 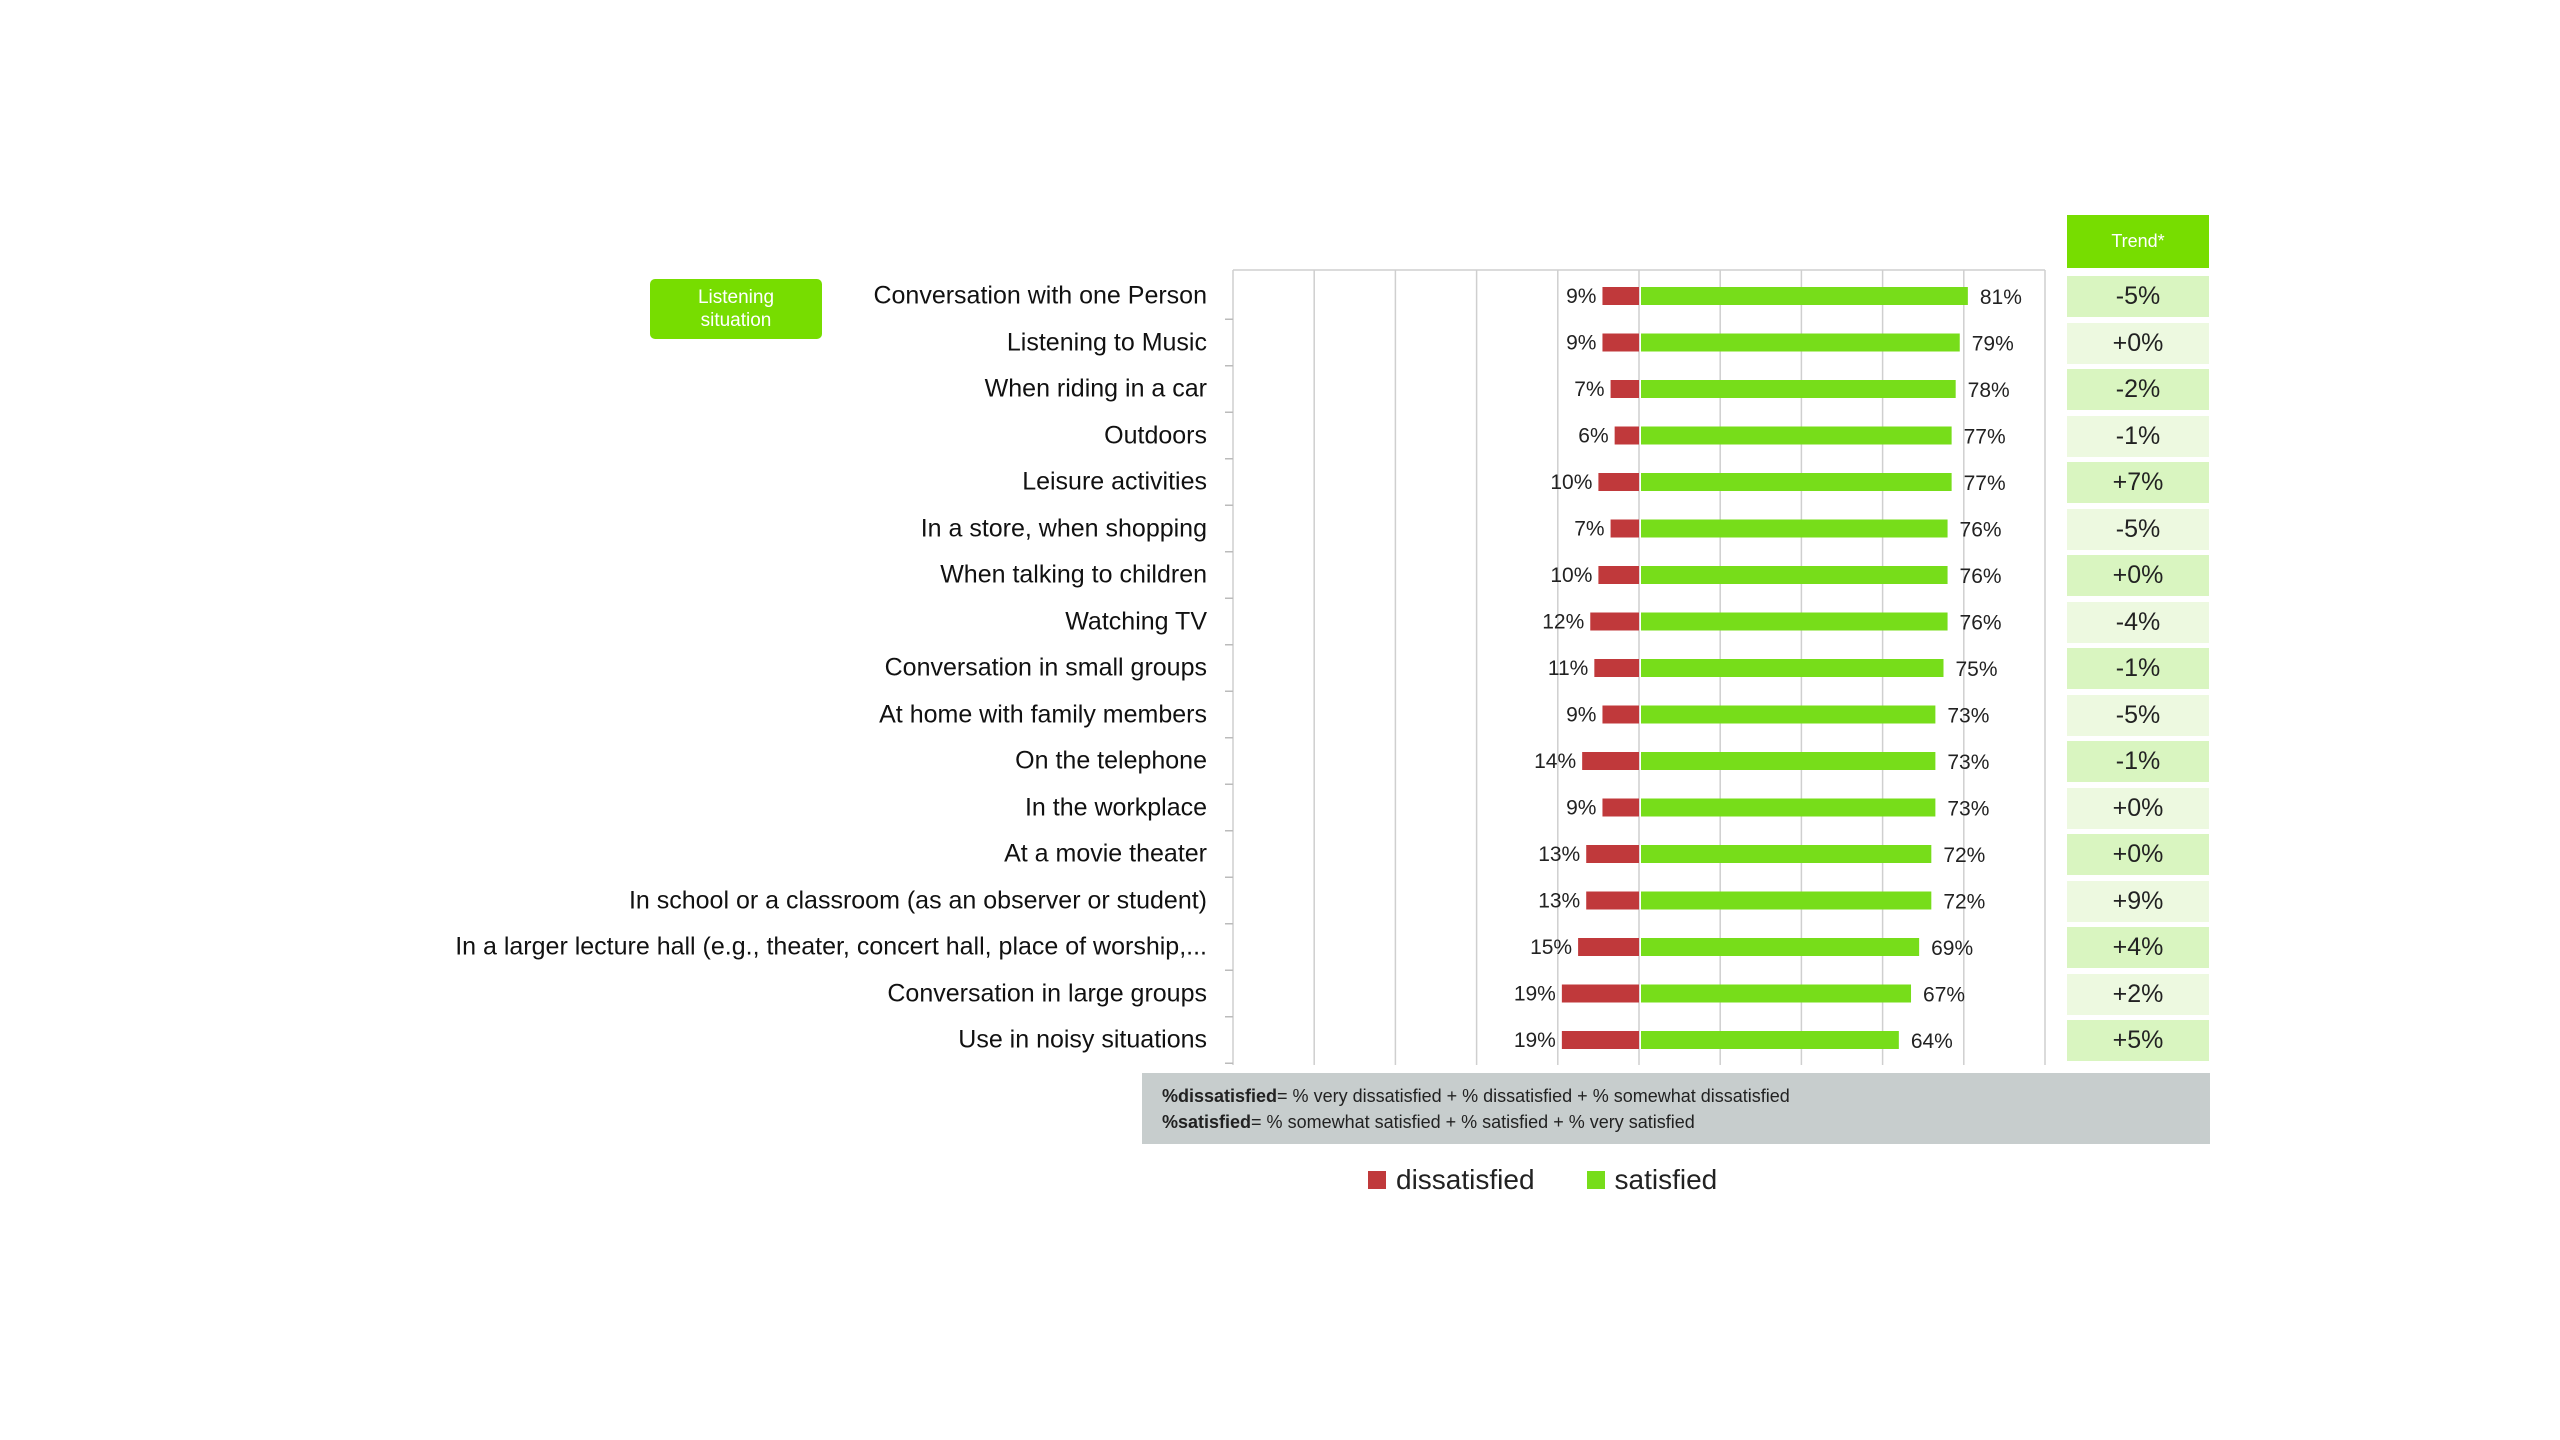 I want to click on category-label: Listening to Music, so click(x=1106, y=342).